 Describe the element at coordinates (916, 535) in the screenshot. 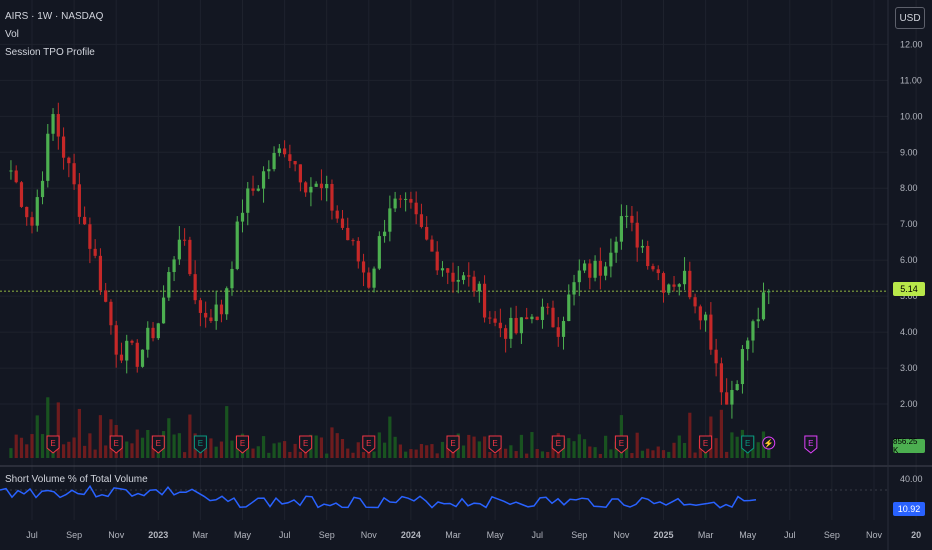

I see `time-tick-label: 20` at that location.